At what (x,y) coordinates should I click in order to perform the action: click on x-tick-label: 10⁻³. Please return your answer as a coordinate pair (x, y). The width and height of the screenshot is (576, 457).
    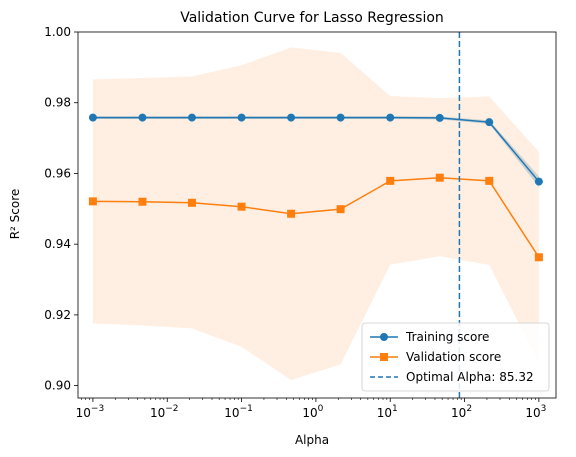
    Looking at the image, I should click on (90, 412).